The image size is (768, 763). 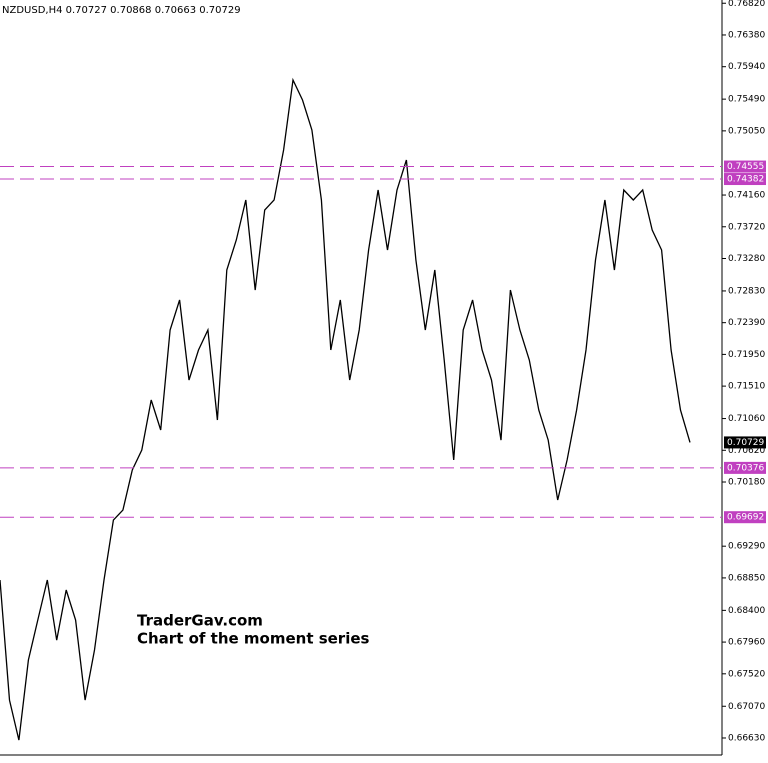 I want to click on y-tick-label: 0.73280, so click(x=746, y=259).